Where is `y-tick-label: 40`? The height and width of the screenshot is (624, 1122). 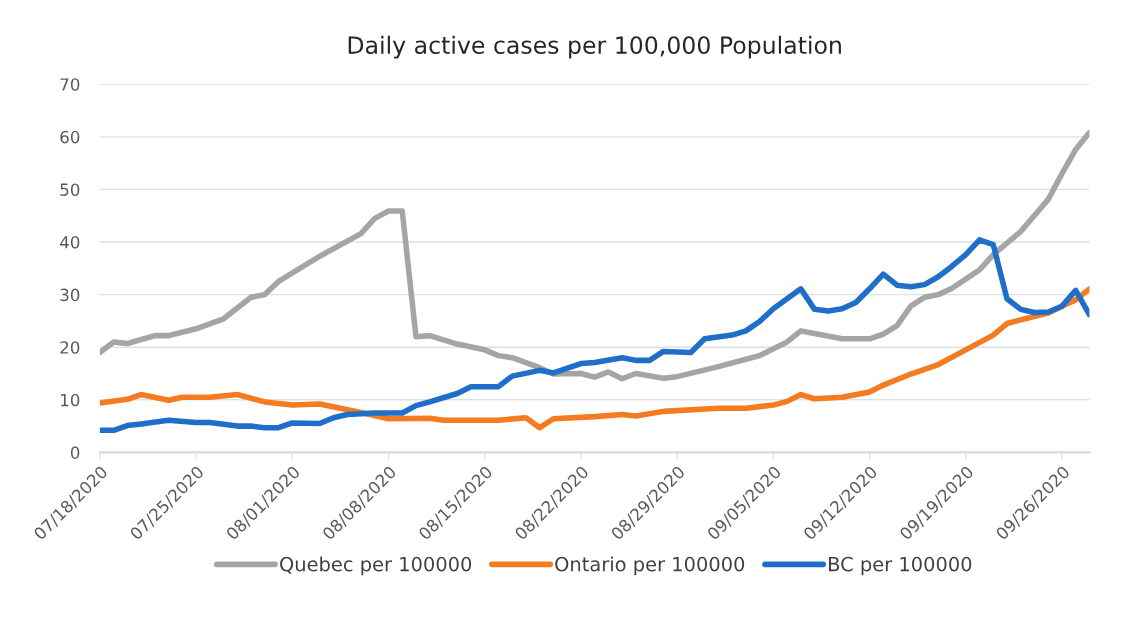 y-tick-label: 40 is located at coordinates (70, 242).